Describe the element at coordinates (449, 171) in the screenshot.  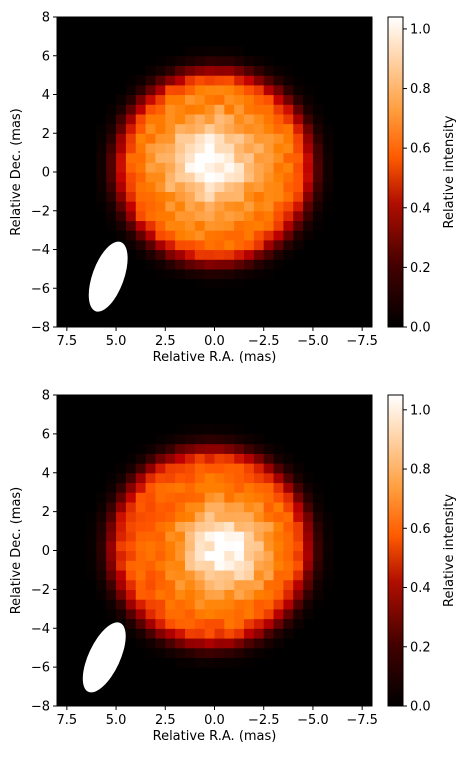
I see `colorbar-label: Relative intensity` at that location.